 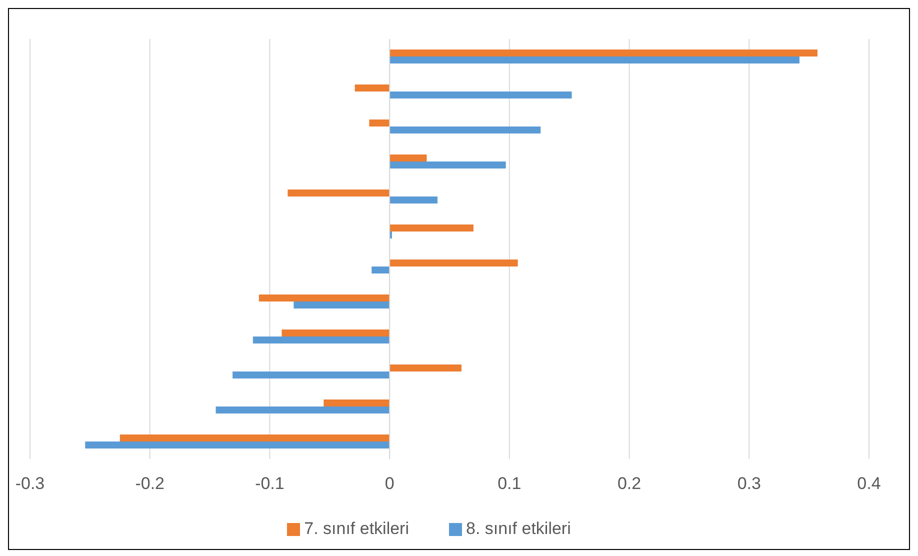 I want to click on x-tick-label: 0, so click(x=389, y=484).